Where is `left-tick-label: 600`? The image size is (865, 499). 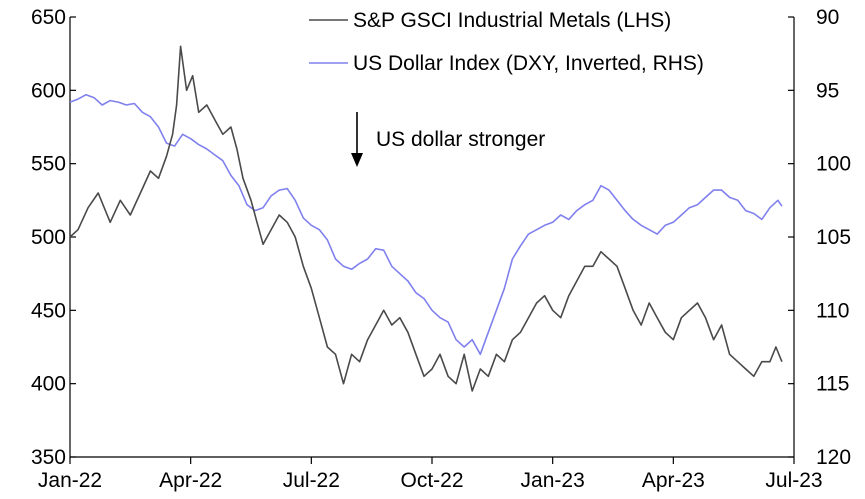
left-tick-label: 600 is located at coordinates (48, 90).